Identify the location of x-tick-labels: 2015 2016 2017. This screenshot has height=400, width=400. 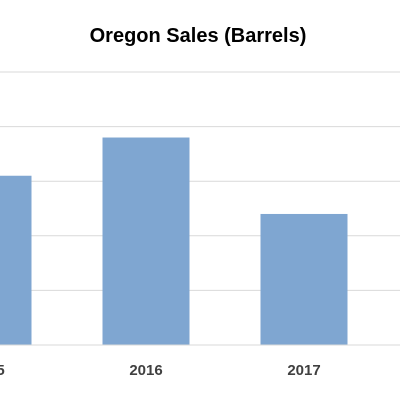
(160, 370).